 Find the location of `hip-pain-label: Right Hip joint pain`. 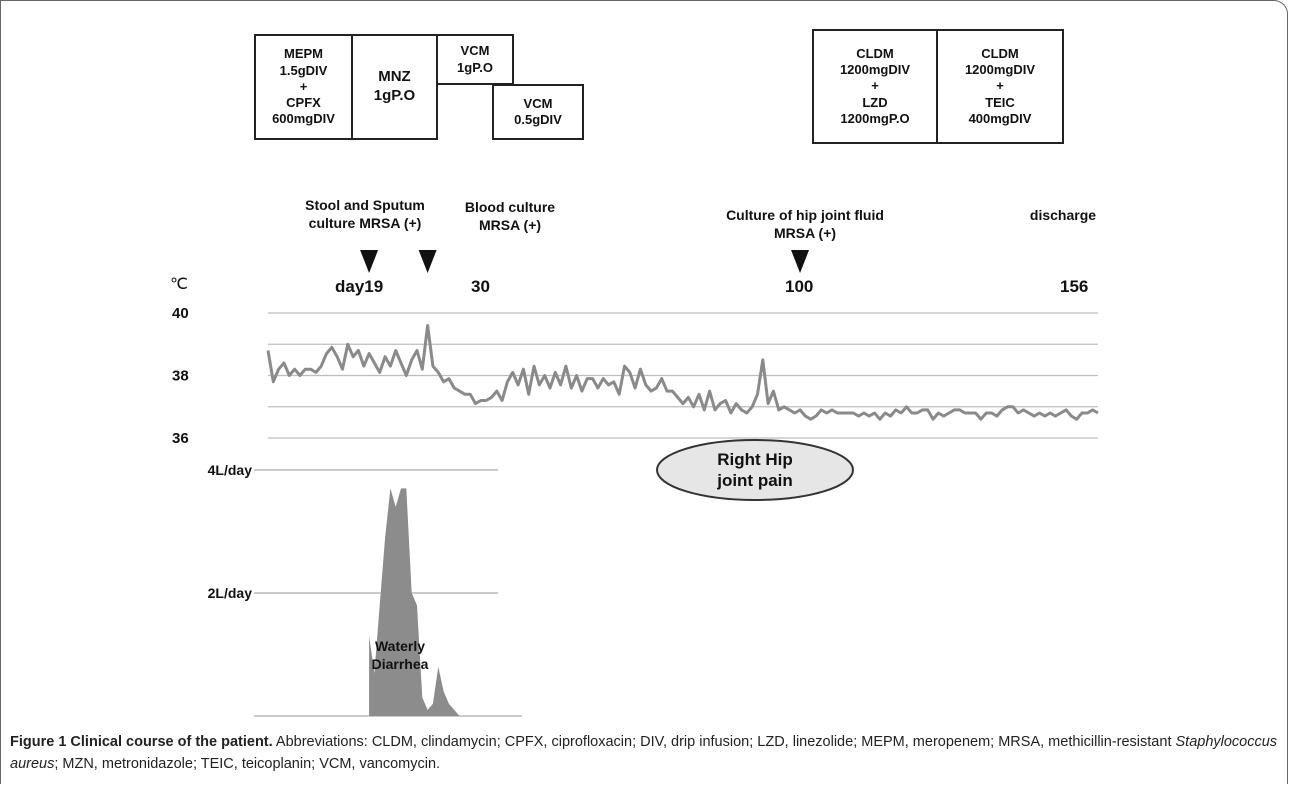

hip-pain-label: Right Hip joint pain is located at coordinates (755, 470).